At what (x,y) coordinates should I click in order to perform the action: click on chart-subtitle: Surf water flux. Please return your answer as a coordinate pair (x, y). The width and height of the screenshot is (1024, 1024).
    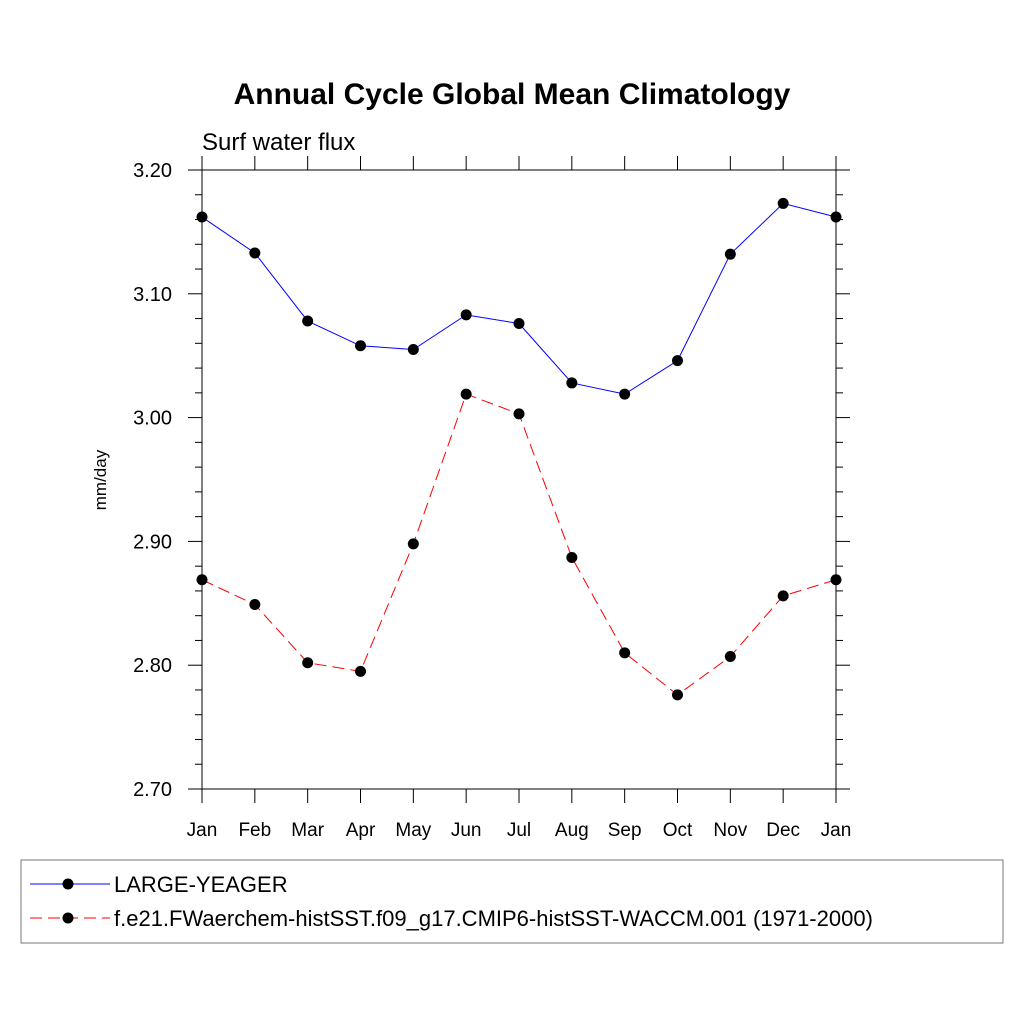
    Looking at the image, I should click on (278, 142).